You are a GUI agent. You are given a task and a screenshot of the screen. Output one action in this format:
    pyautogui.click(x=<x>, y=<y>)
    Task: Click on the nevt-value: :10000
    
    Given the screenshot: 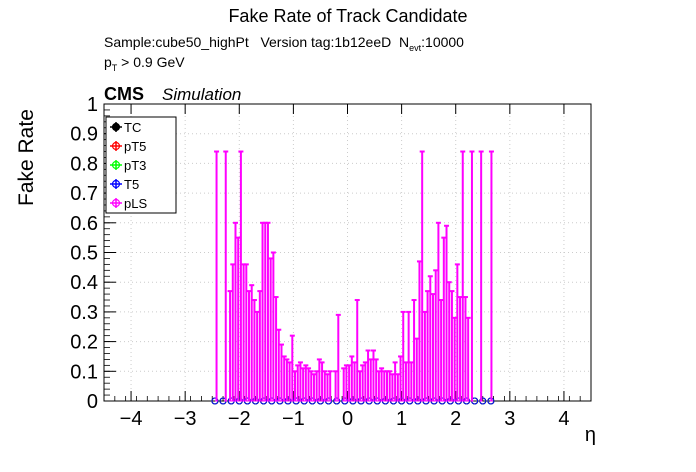 What is the action you would take?
    pyautogui.click(x=442, y=42)
    